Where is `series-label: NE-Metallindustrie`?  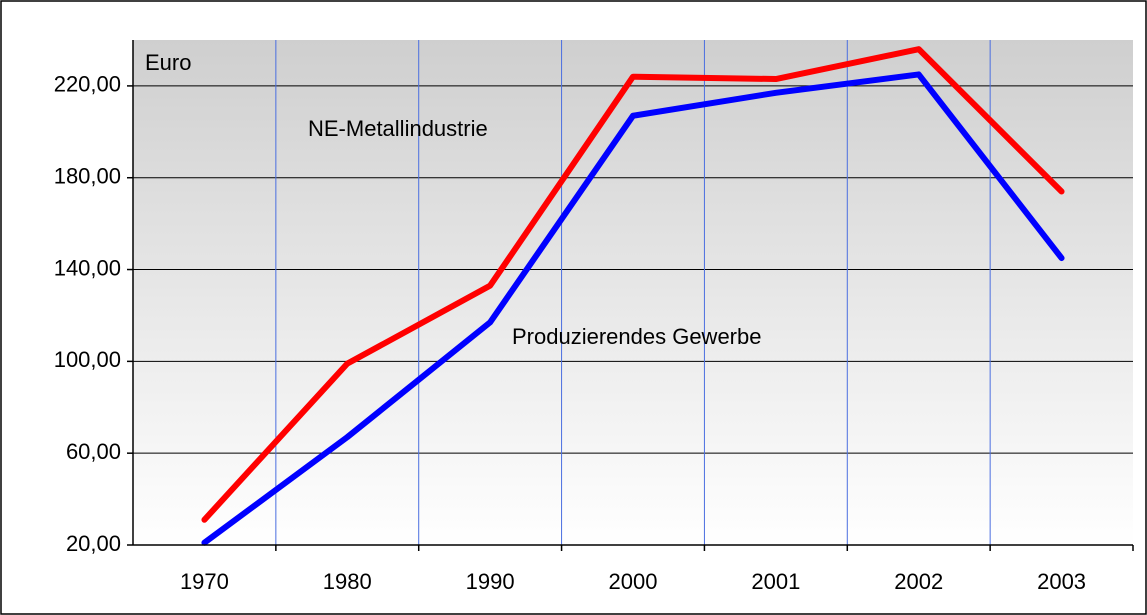 series-label: NE-Metallindustrie is located at coordinates (398, 128).